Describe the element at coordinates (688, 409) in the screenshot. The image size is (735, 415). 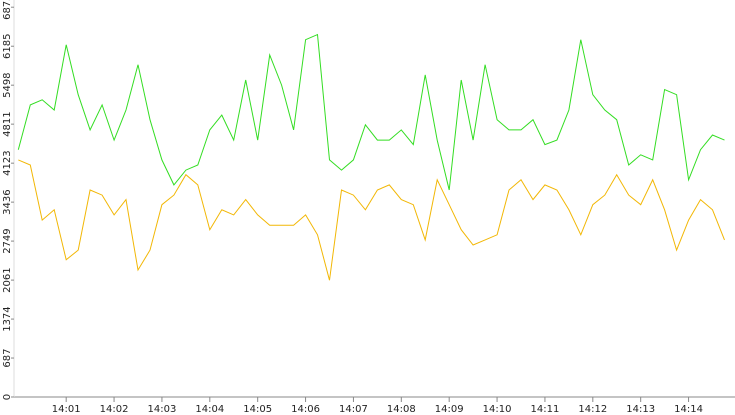
I see `x-tick-label: 14:14` at that location.